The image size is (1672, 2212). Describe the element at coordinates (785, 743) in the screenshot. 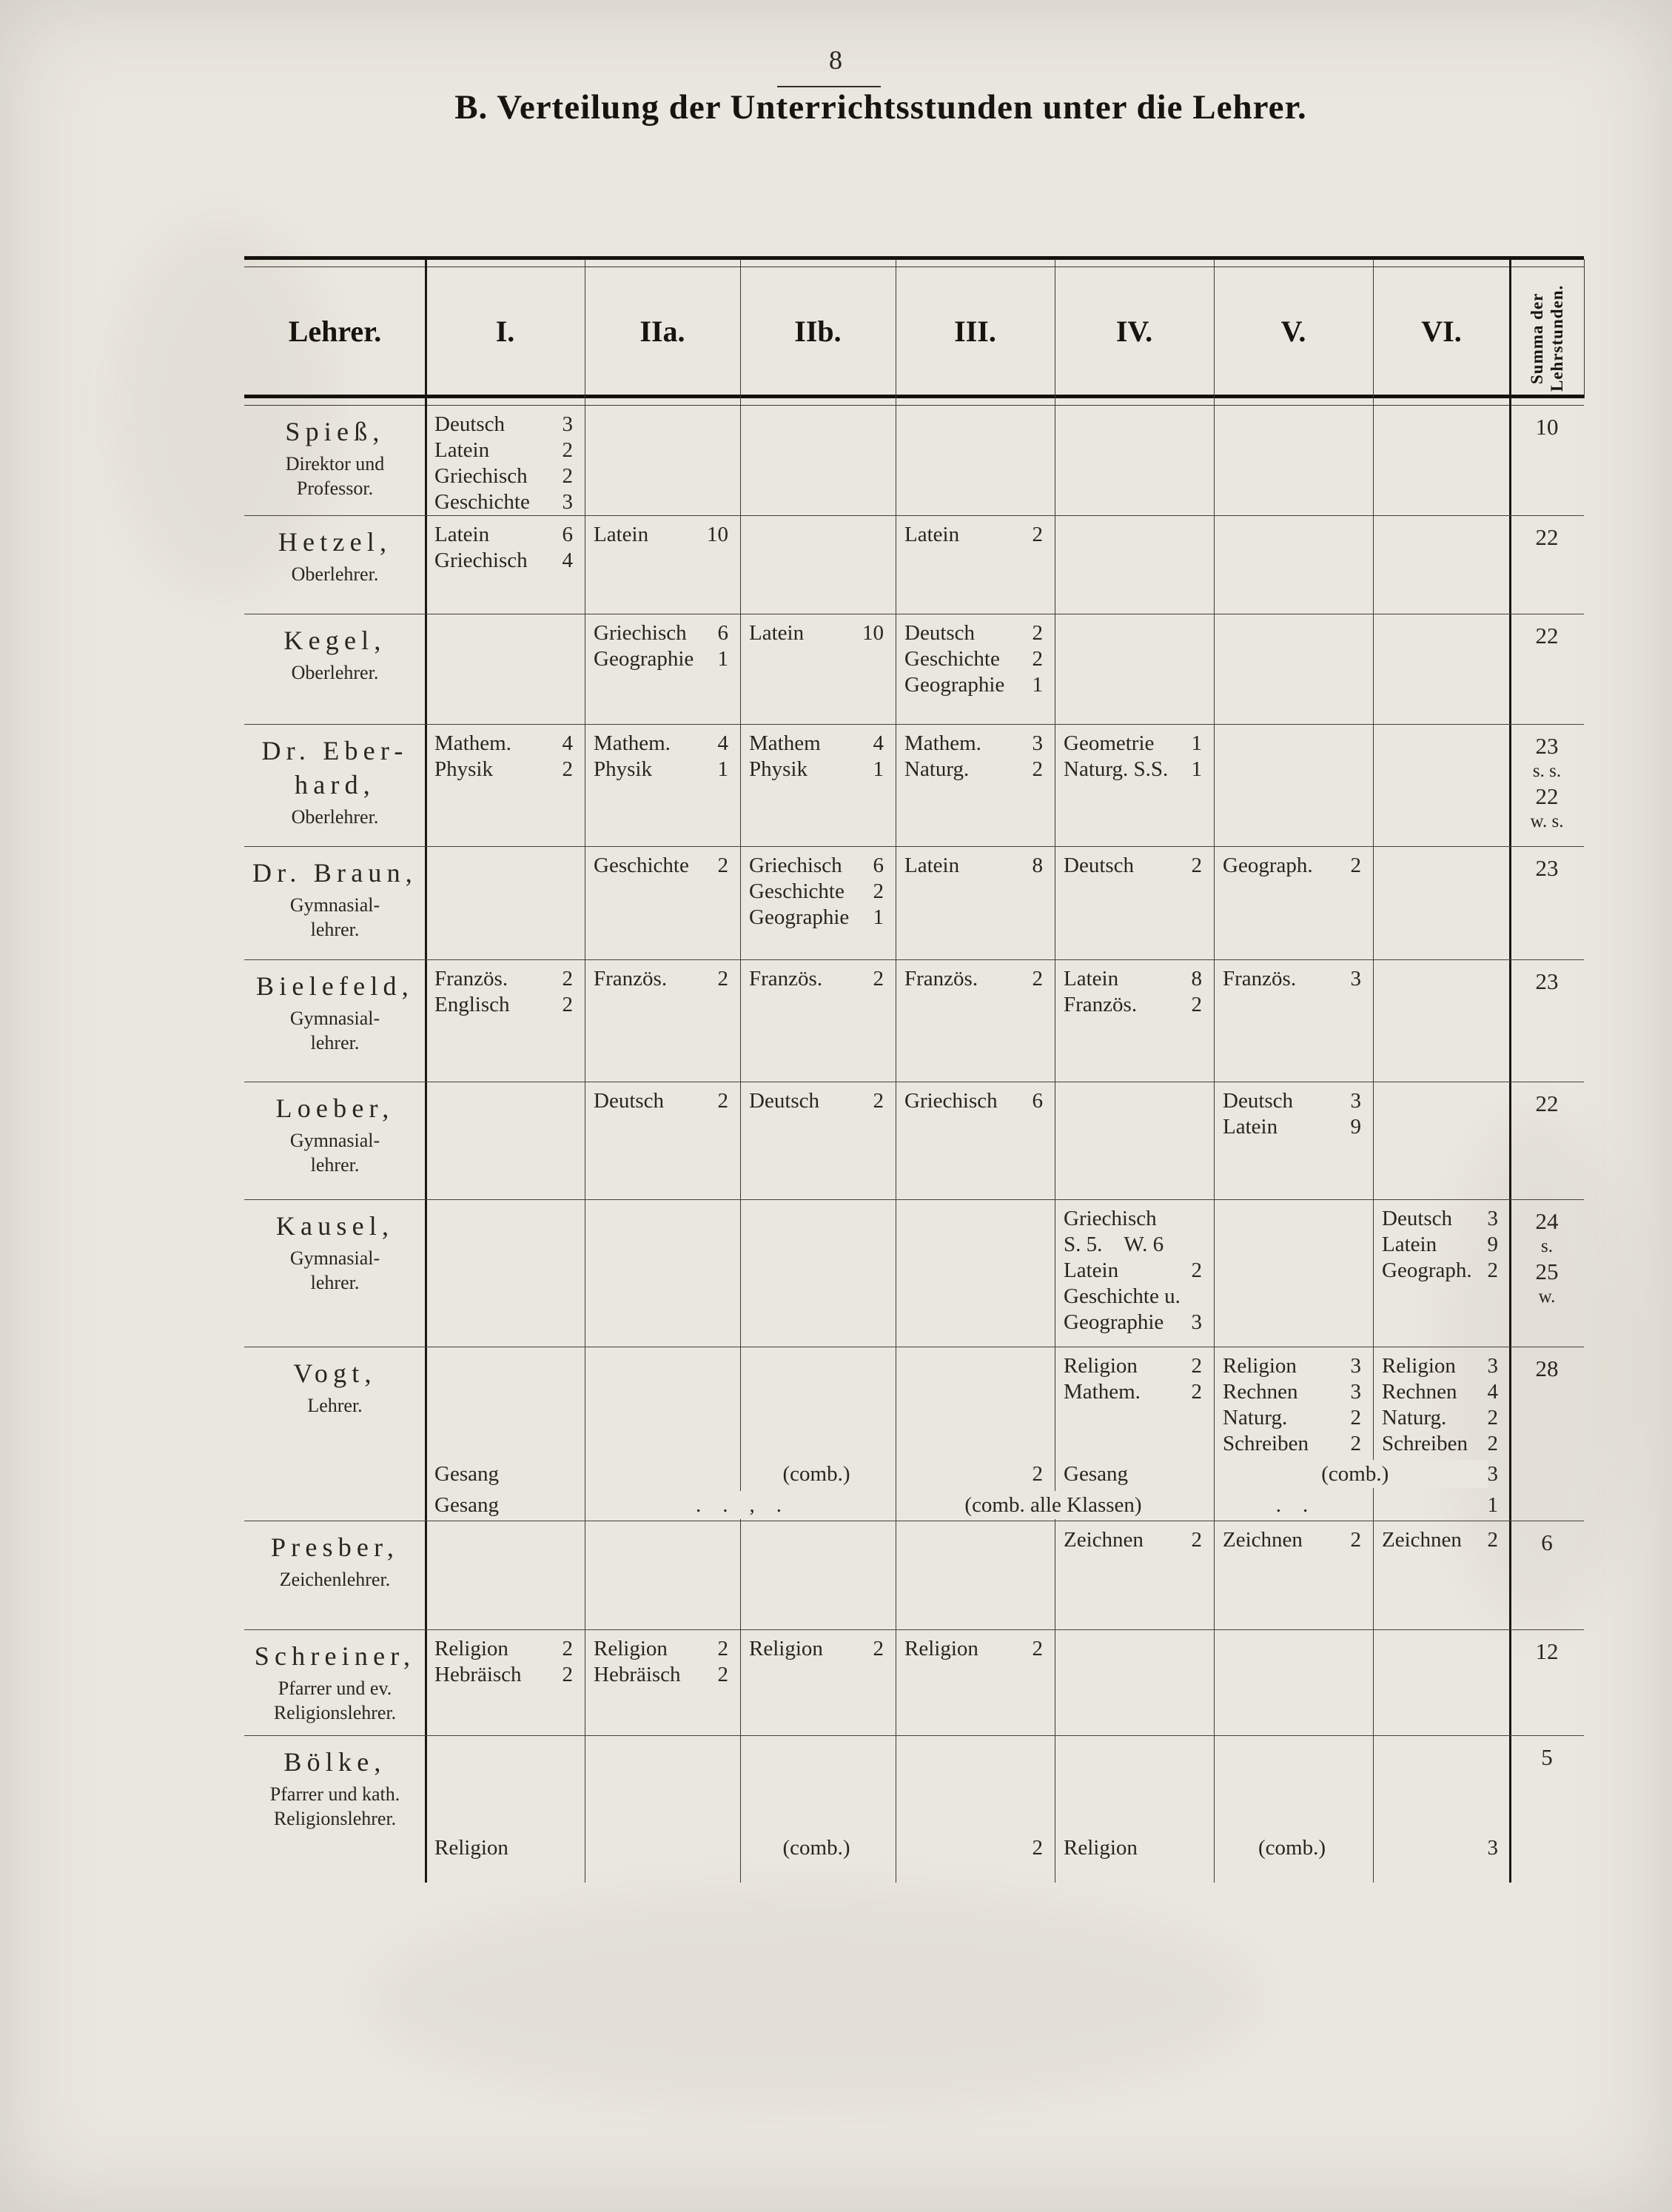

I see `subject-label: Mathem` at that location.